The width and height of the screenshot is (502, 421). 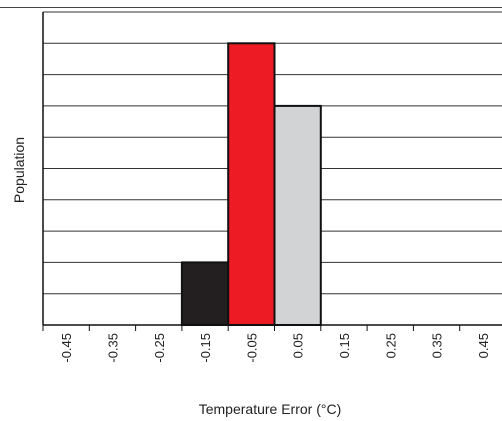 What do you see at coordinates (483, 345) in the screenshot?
I see `x-tick-label: 0.45` at bounding box center [483, 345].